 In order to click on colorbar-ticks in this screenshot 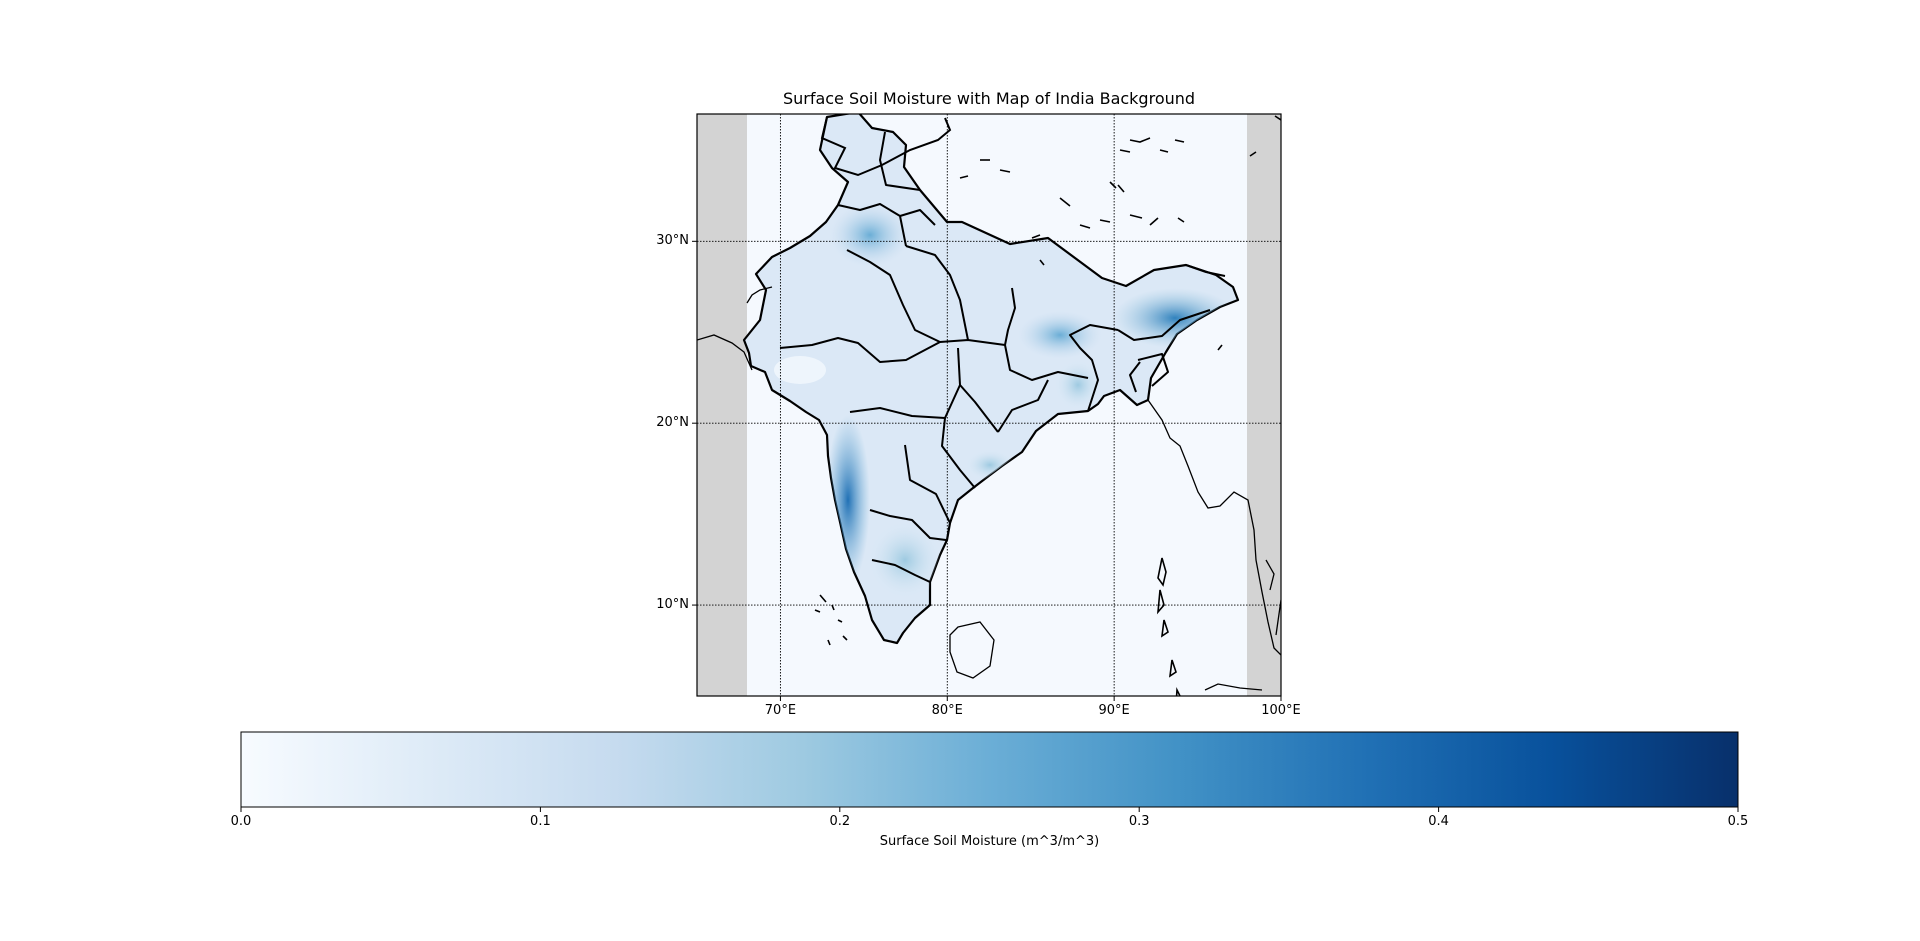, I will do `click(989, 809)`.